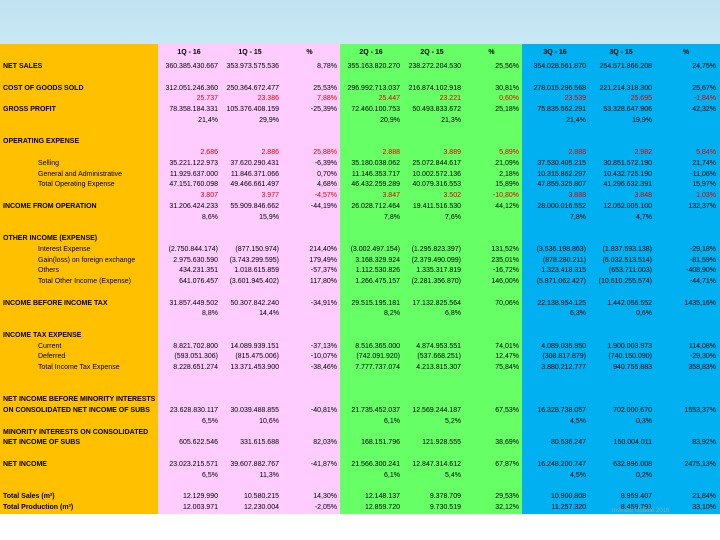  Describe the element at coordinates (629, 346) in the screenshot. I see `value-cell: 1.900.003.973` at that location.